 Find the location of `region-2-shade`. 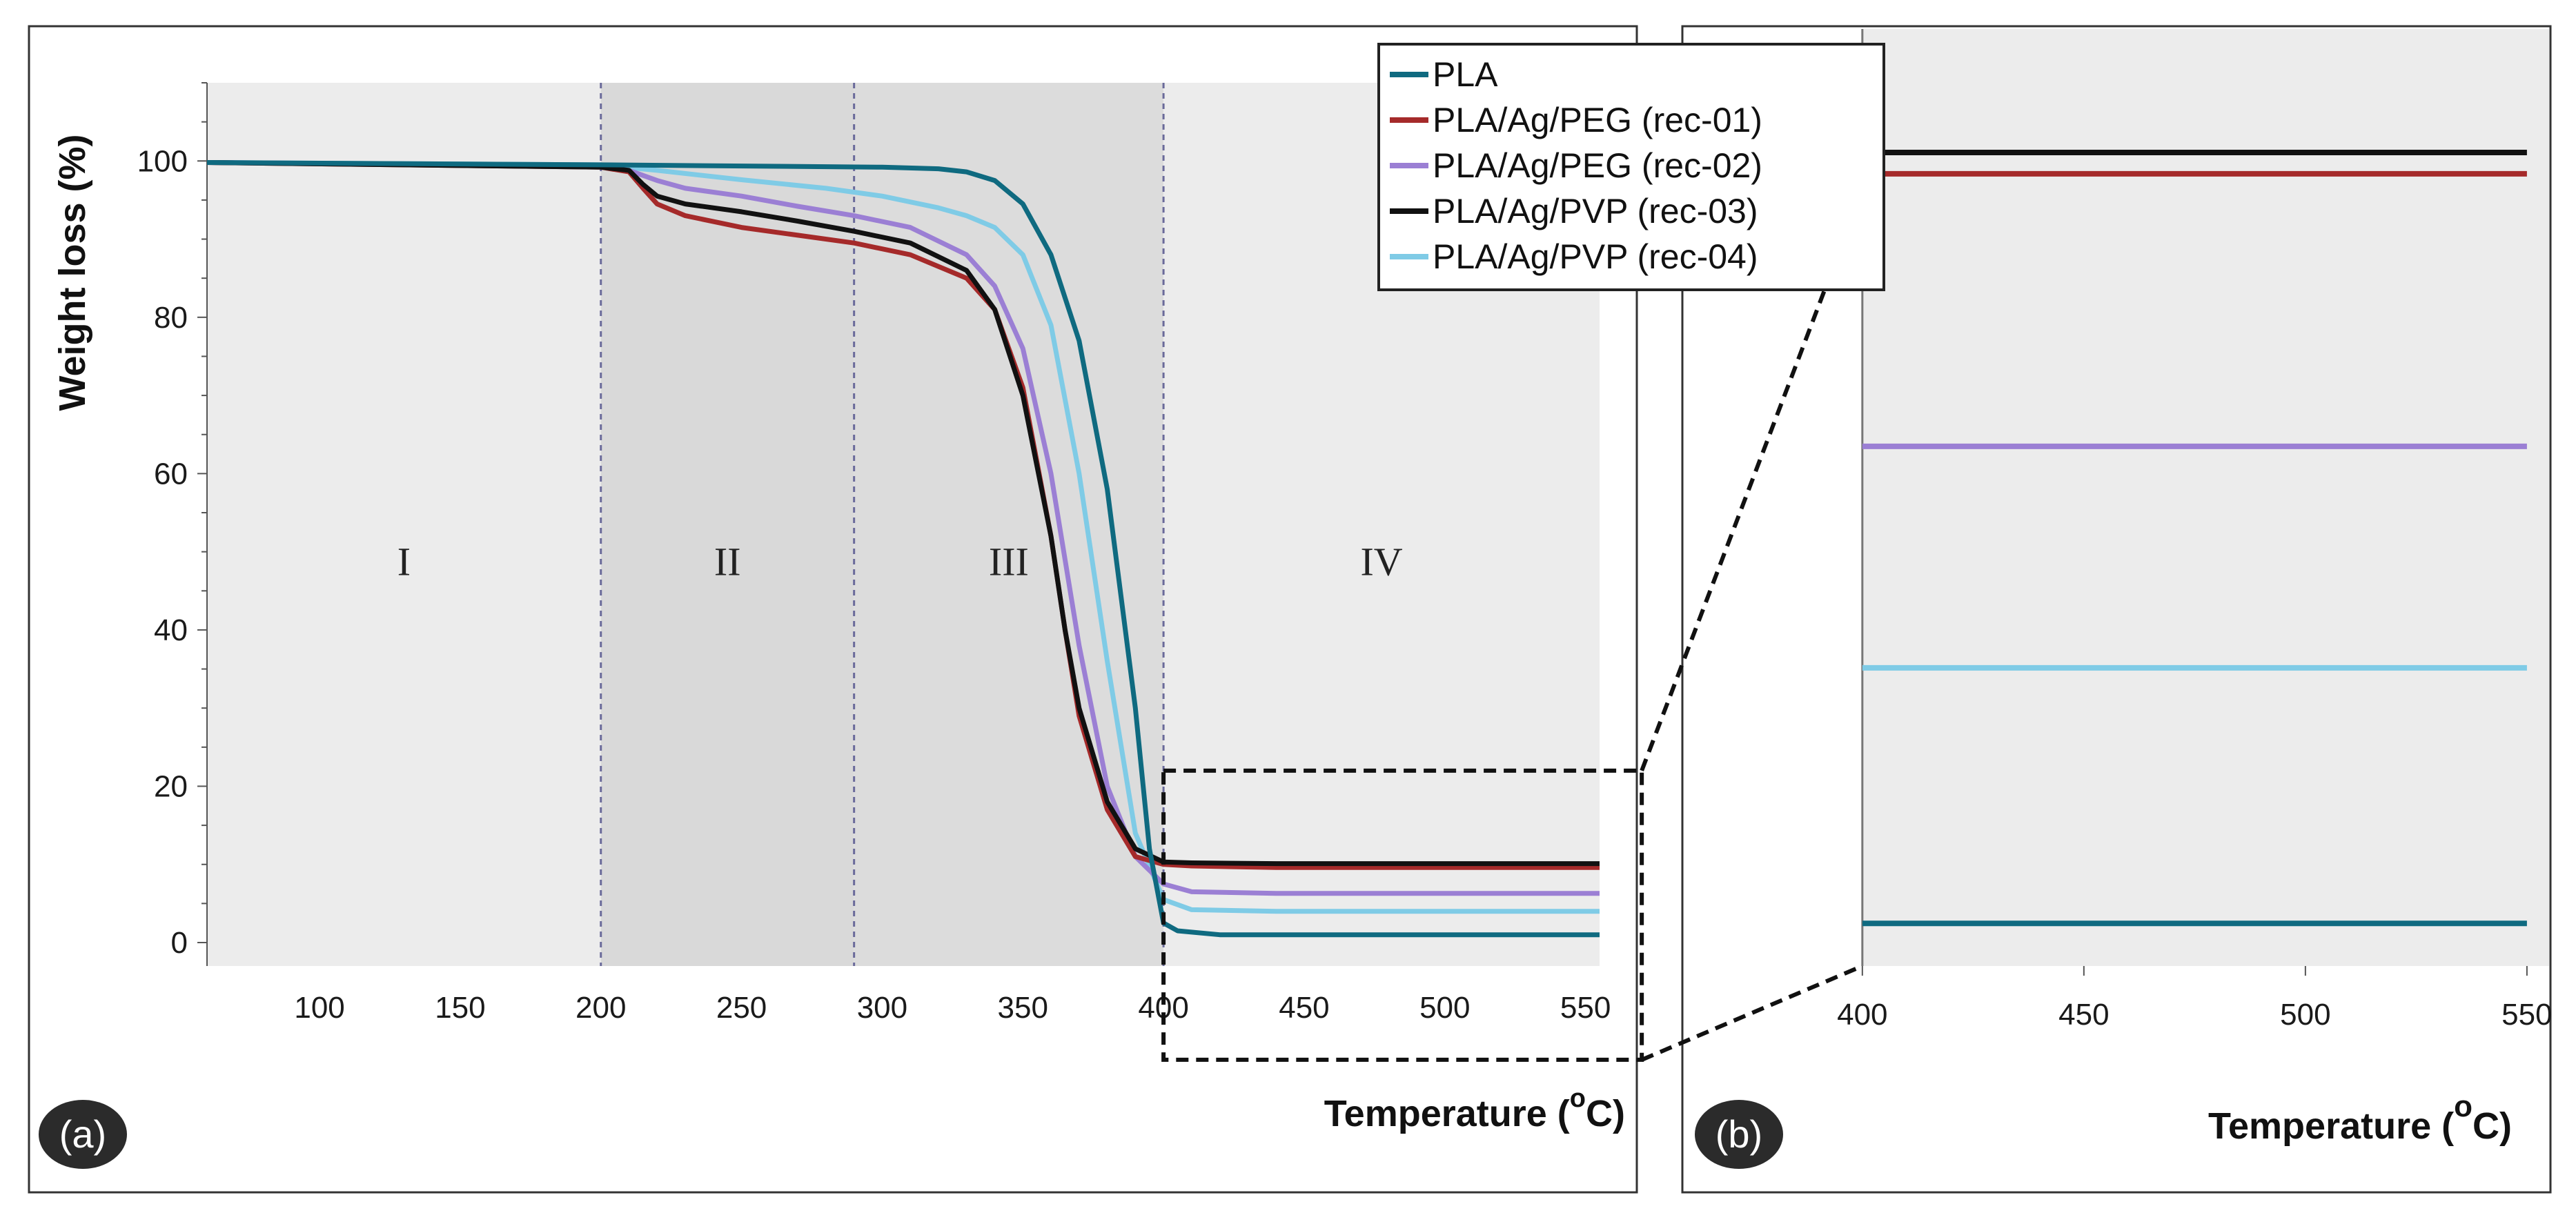

region-2-shade is located at coordinates (727, 524).